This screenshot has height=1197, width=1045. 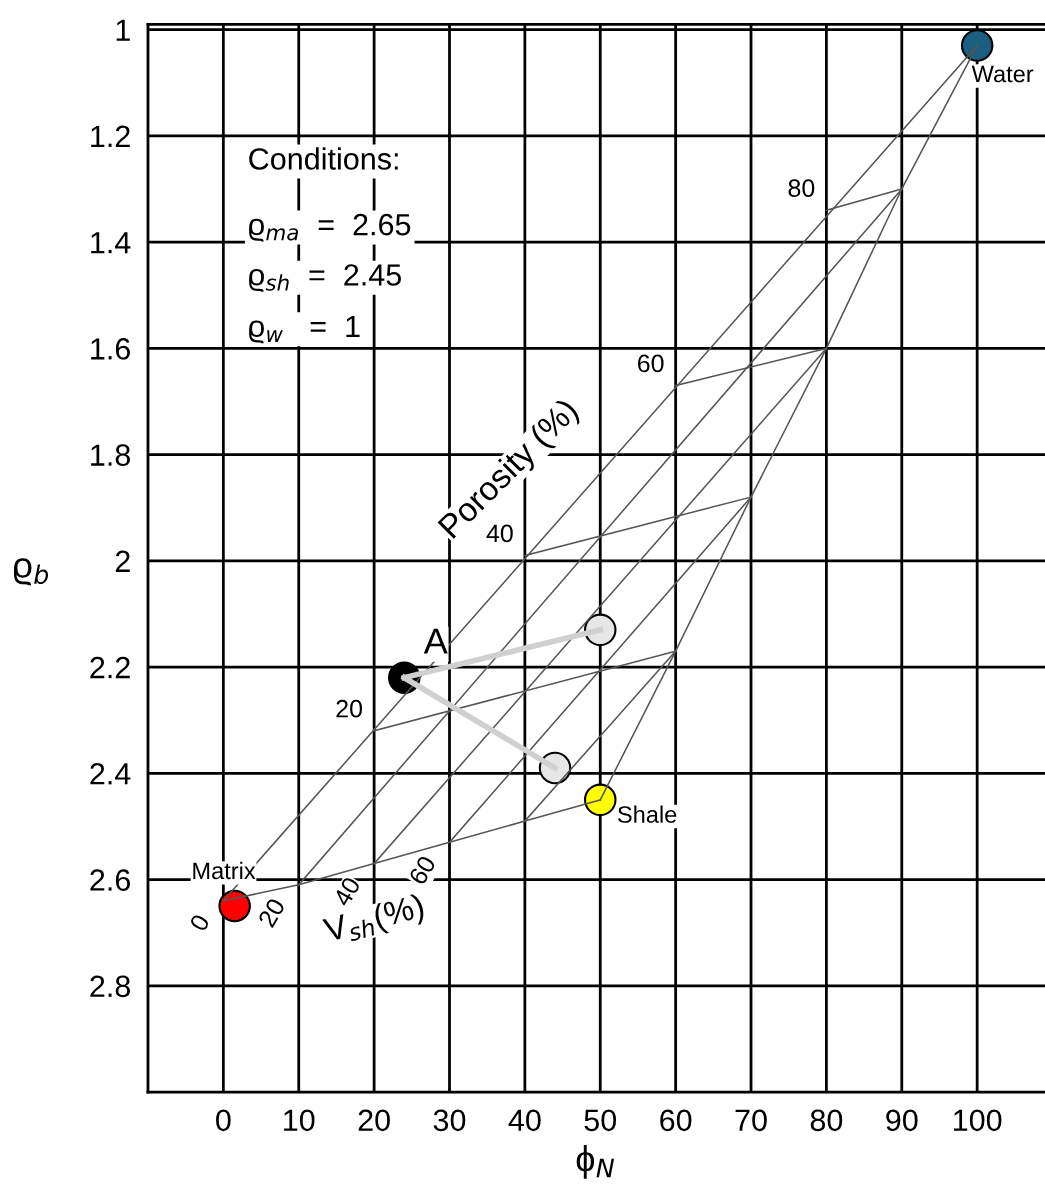 I want to click on y-axis-title: ϱ$_{b}$, so click(x=31, y=572).